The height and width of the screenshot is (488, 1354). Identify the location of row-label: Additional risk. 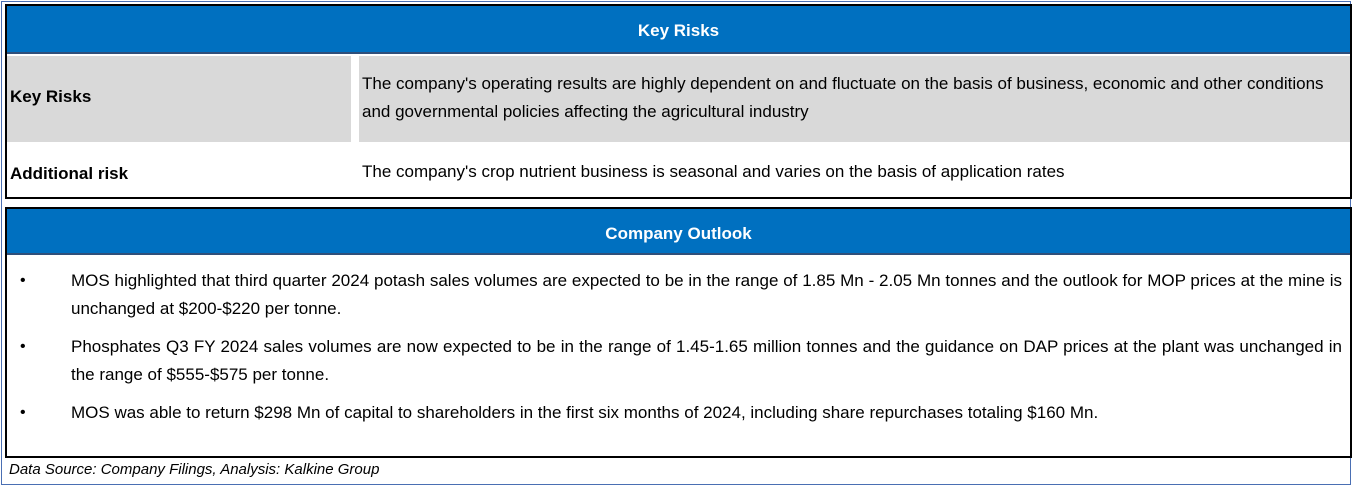
(69, 173).